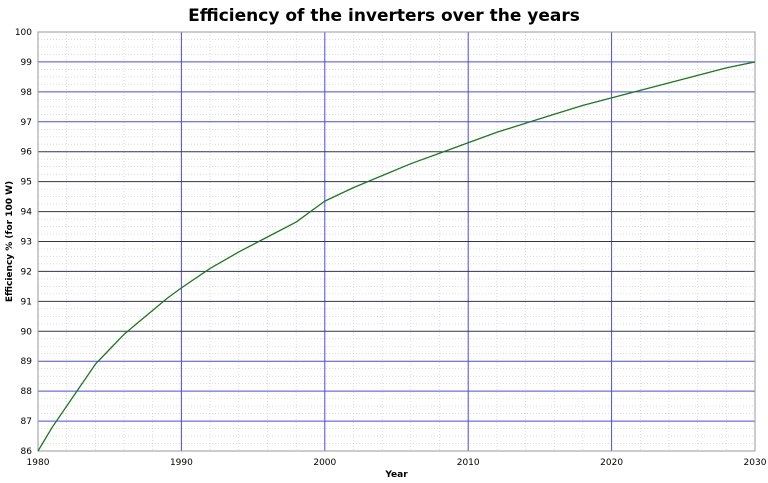  I want to click on y-tick-label: 94, so click(27, 213).